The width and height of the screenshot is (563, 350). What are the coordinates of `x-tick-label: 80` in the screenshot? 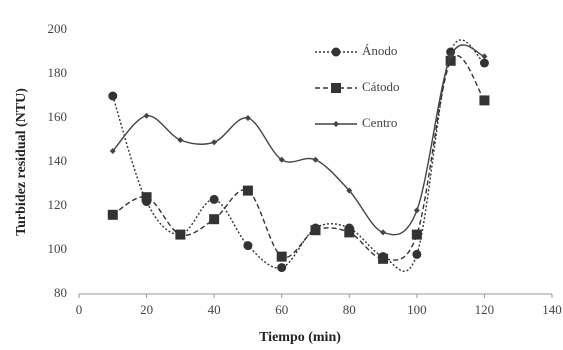 It's located at (349, 309).